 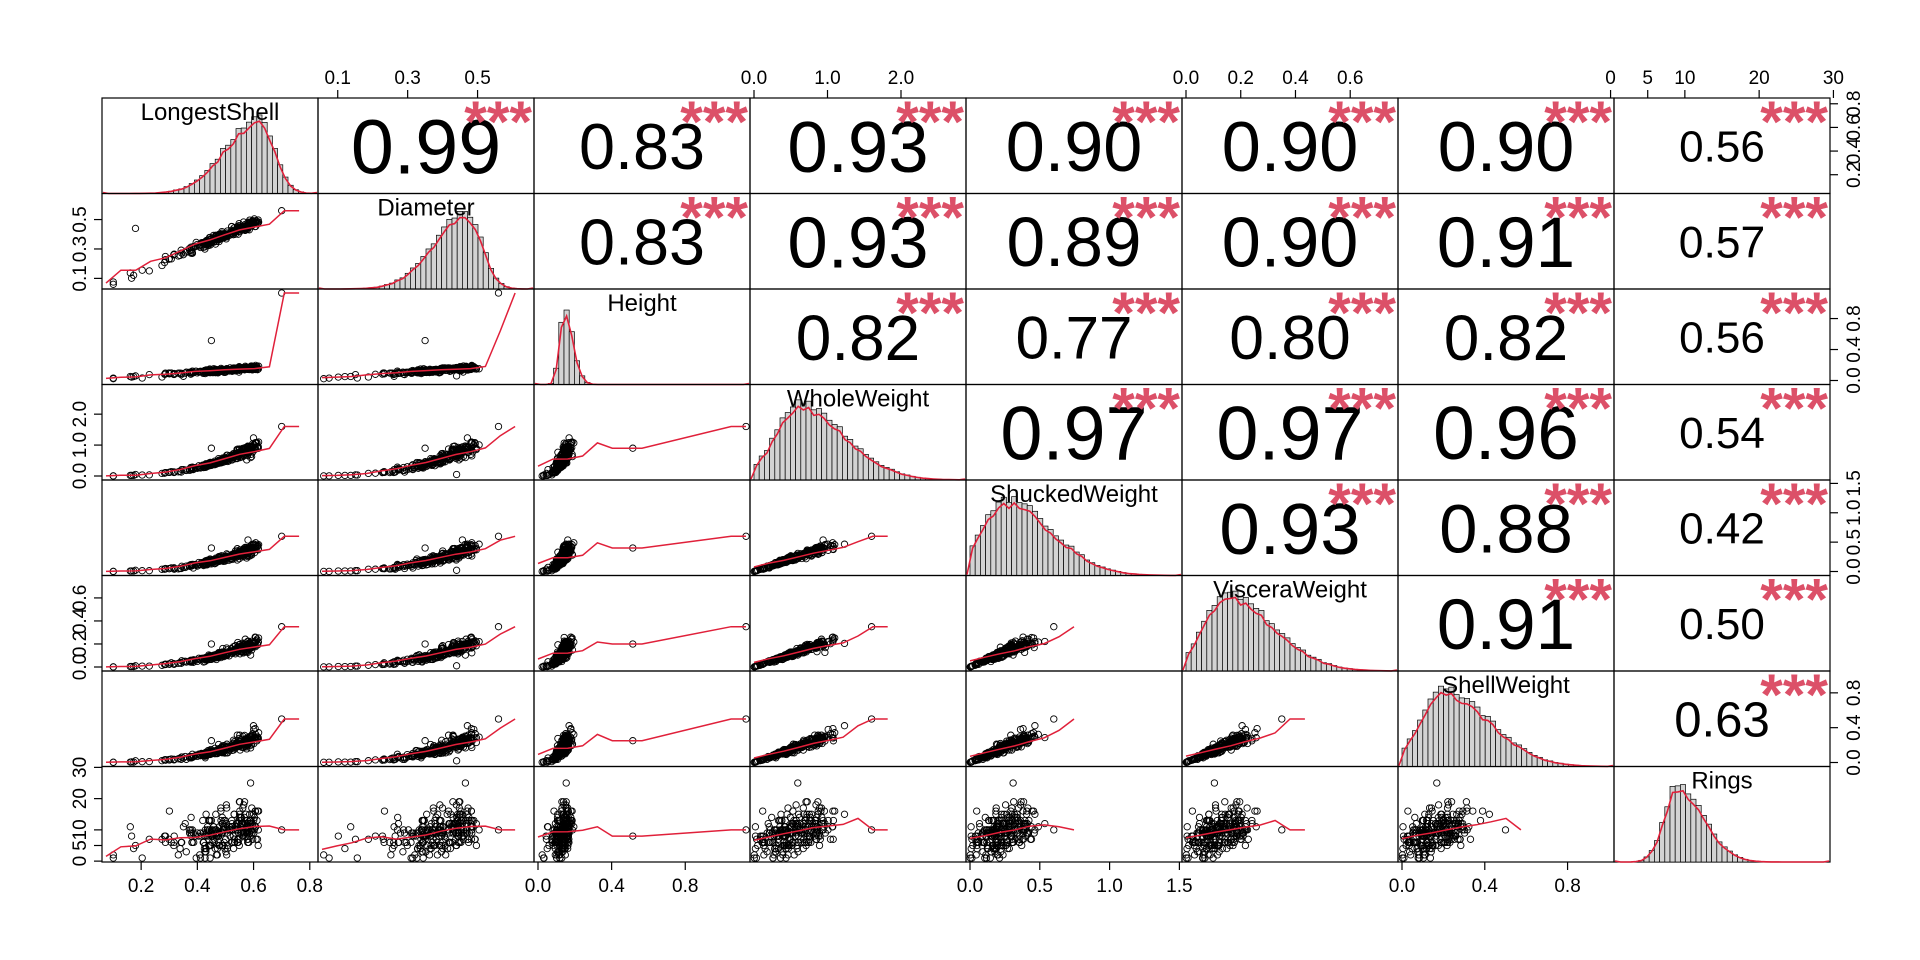 What do you see at coordinates (858, 399) in the screenshot?
I see `variable-label: WholeWeight` at bounding box center [858, 399].